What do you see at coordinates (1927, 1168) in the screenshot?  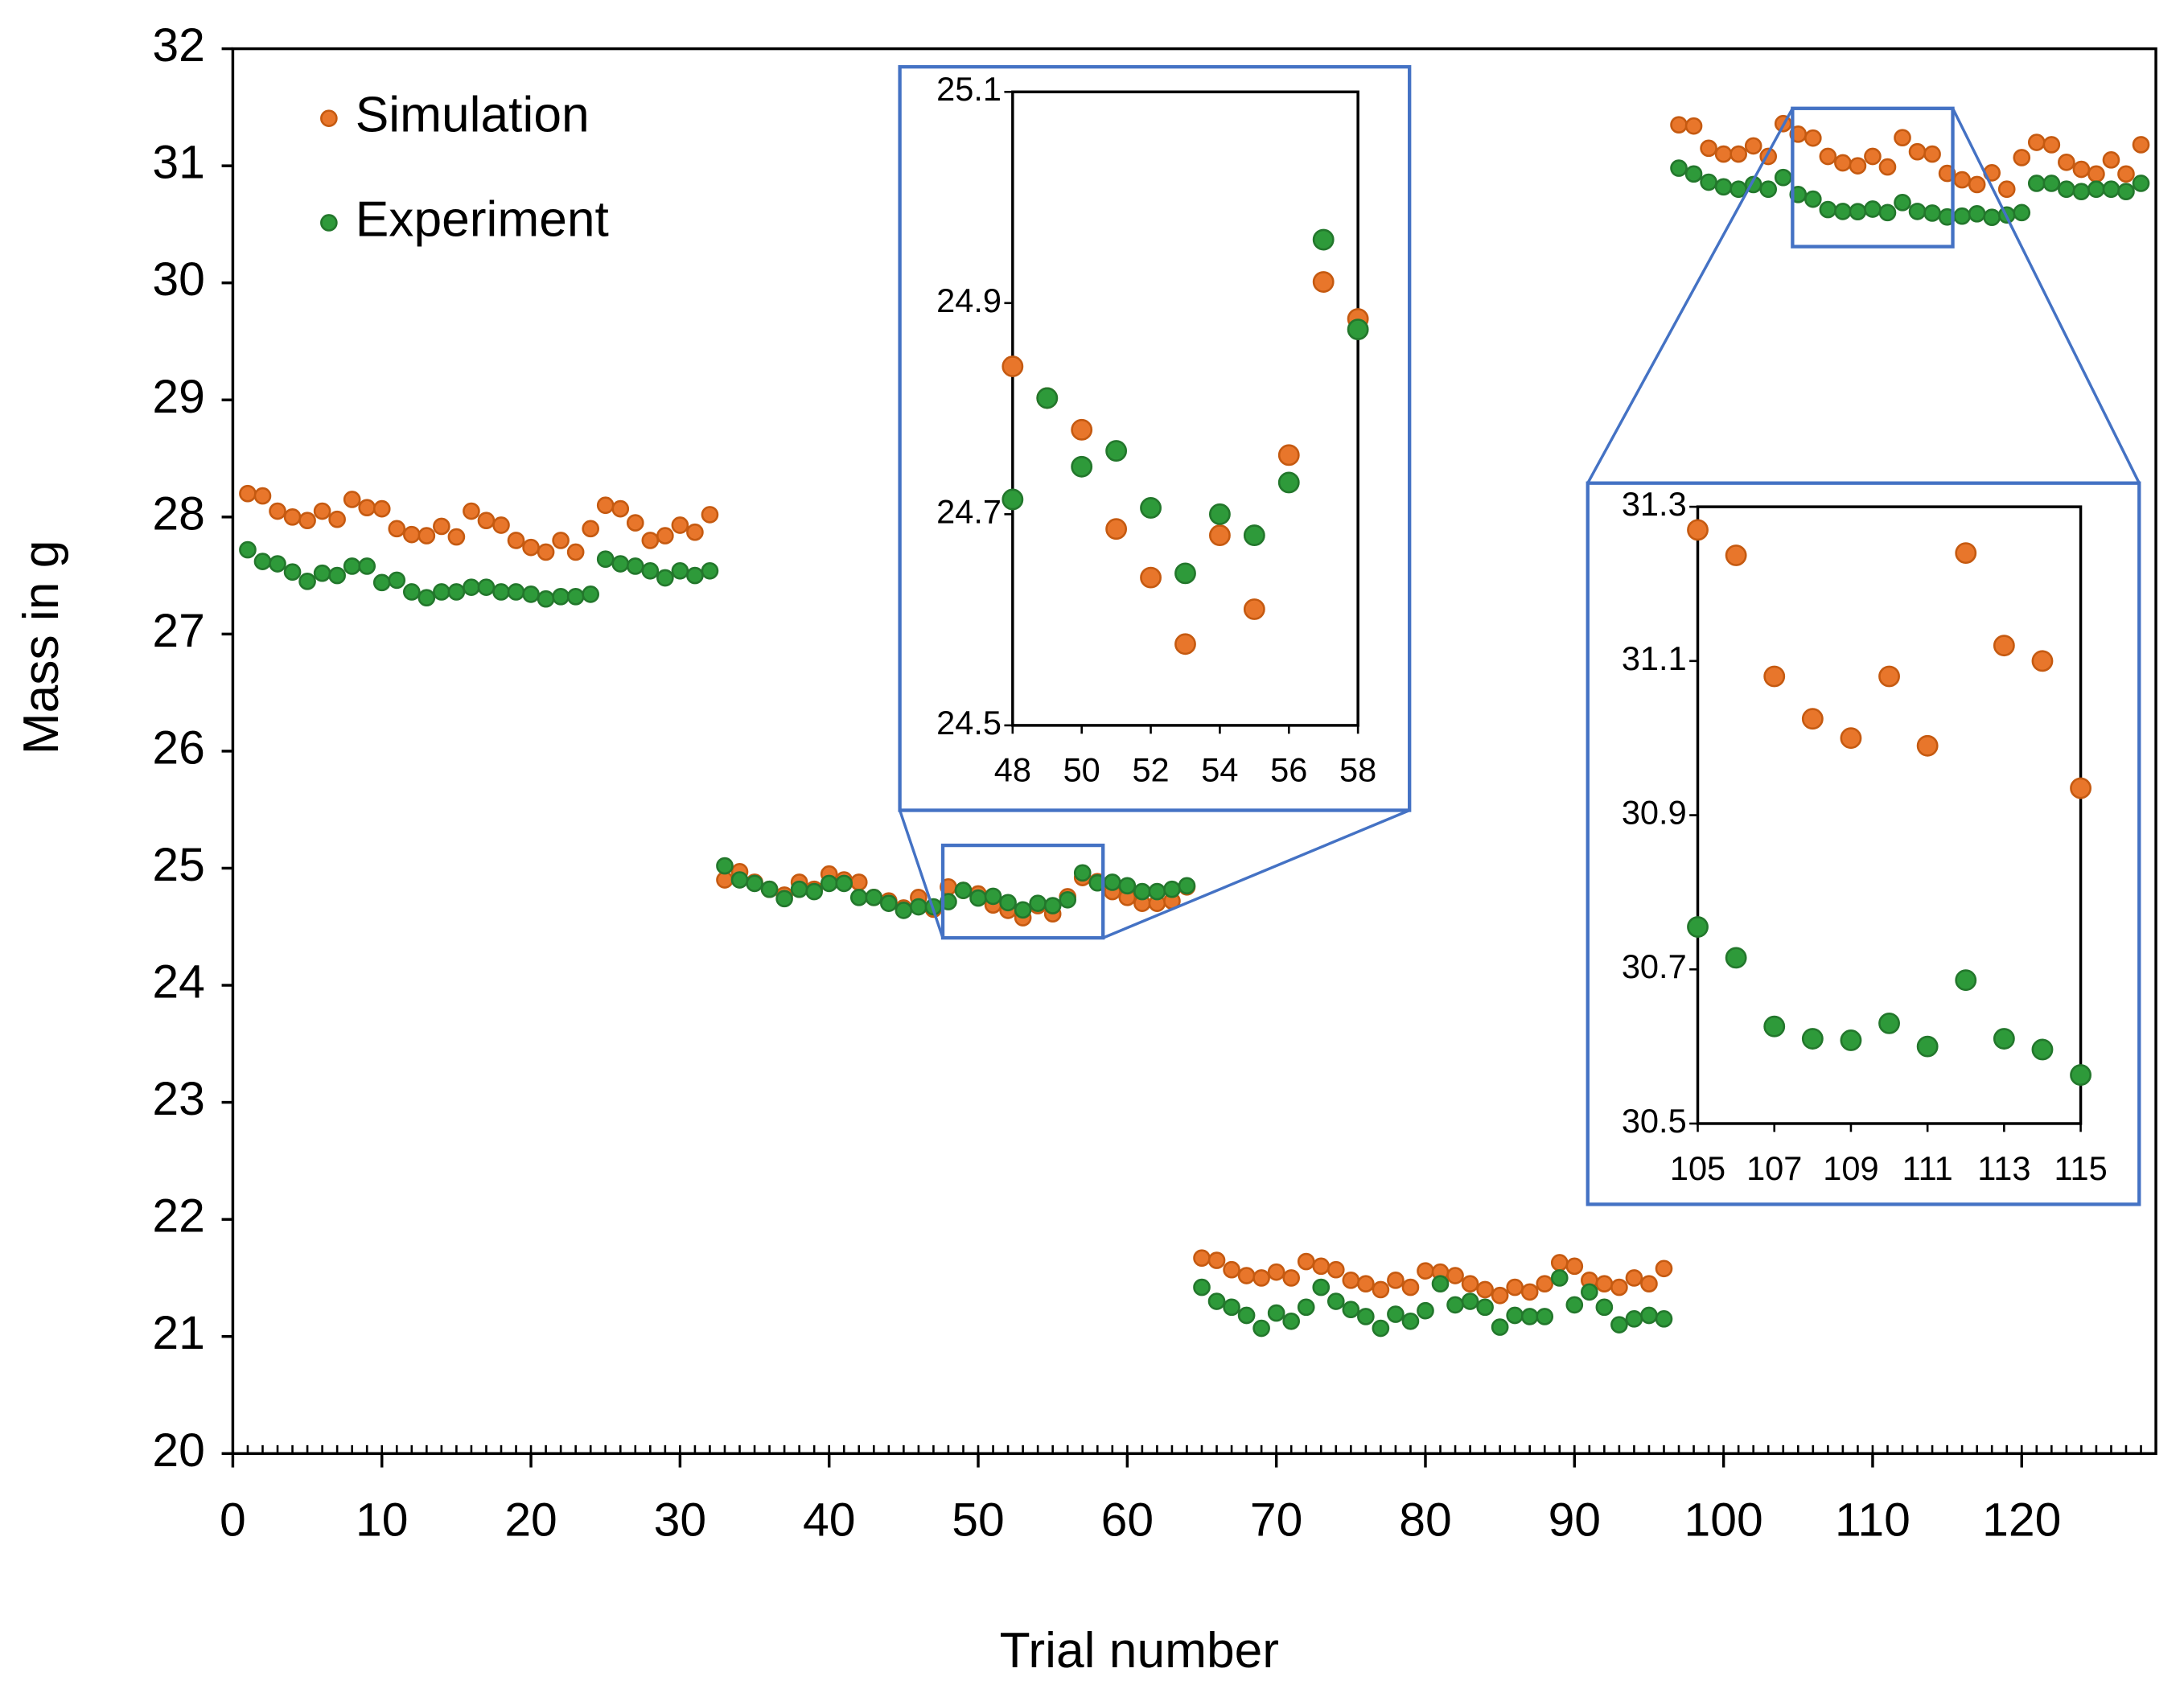 I see `inset-x-tick-label: 111` at bounding box center [1927, 1168].